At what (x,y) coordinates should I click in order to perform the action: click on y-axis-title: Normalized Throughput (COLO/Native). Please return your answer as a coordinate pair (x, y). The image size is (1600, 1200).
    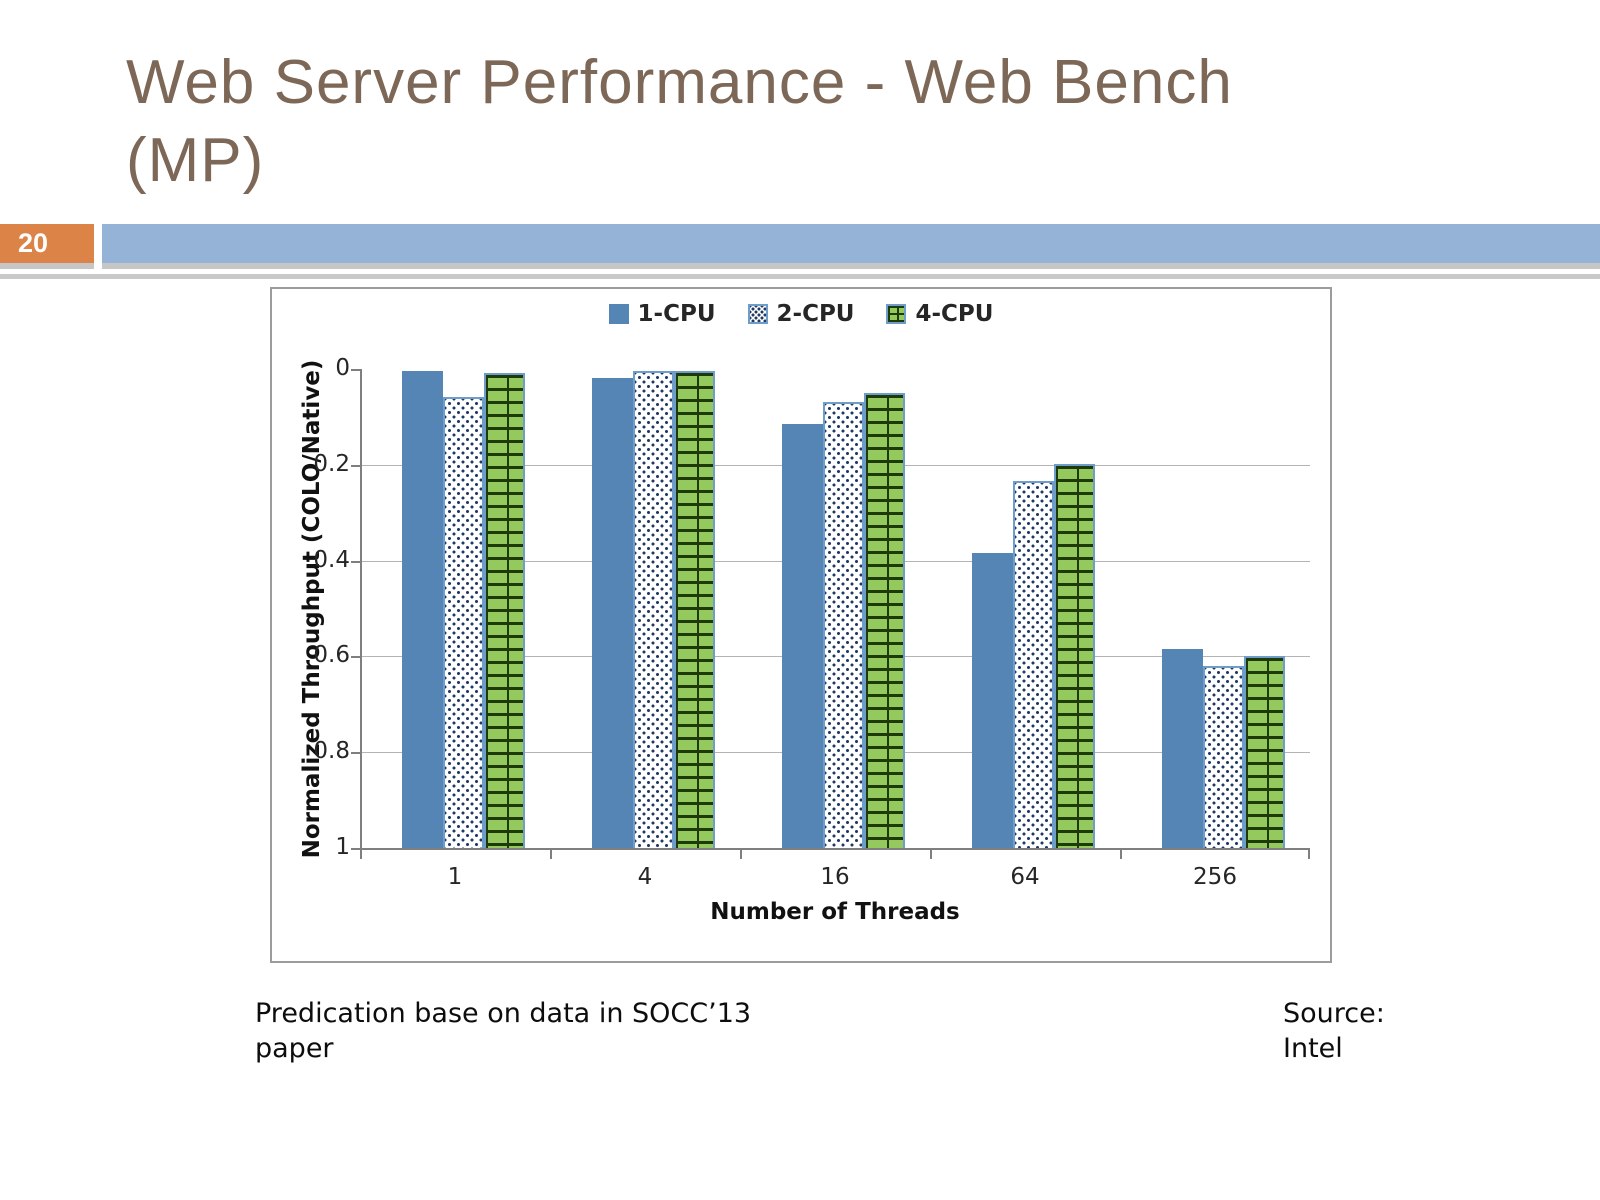
    Looking at the image, I should click on (312, 609).